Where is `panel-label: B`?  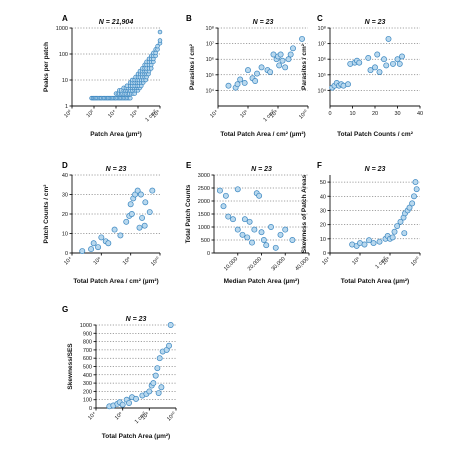 panel-label: B is located at coordinates (189, 18).